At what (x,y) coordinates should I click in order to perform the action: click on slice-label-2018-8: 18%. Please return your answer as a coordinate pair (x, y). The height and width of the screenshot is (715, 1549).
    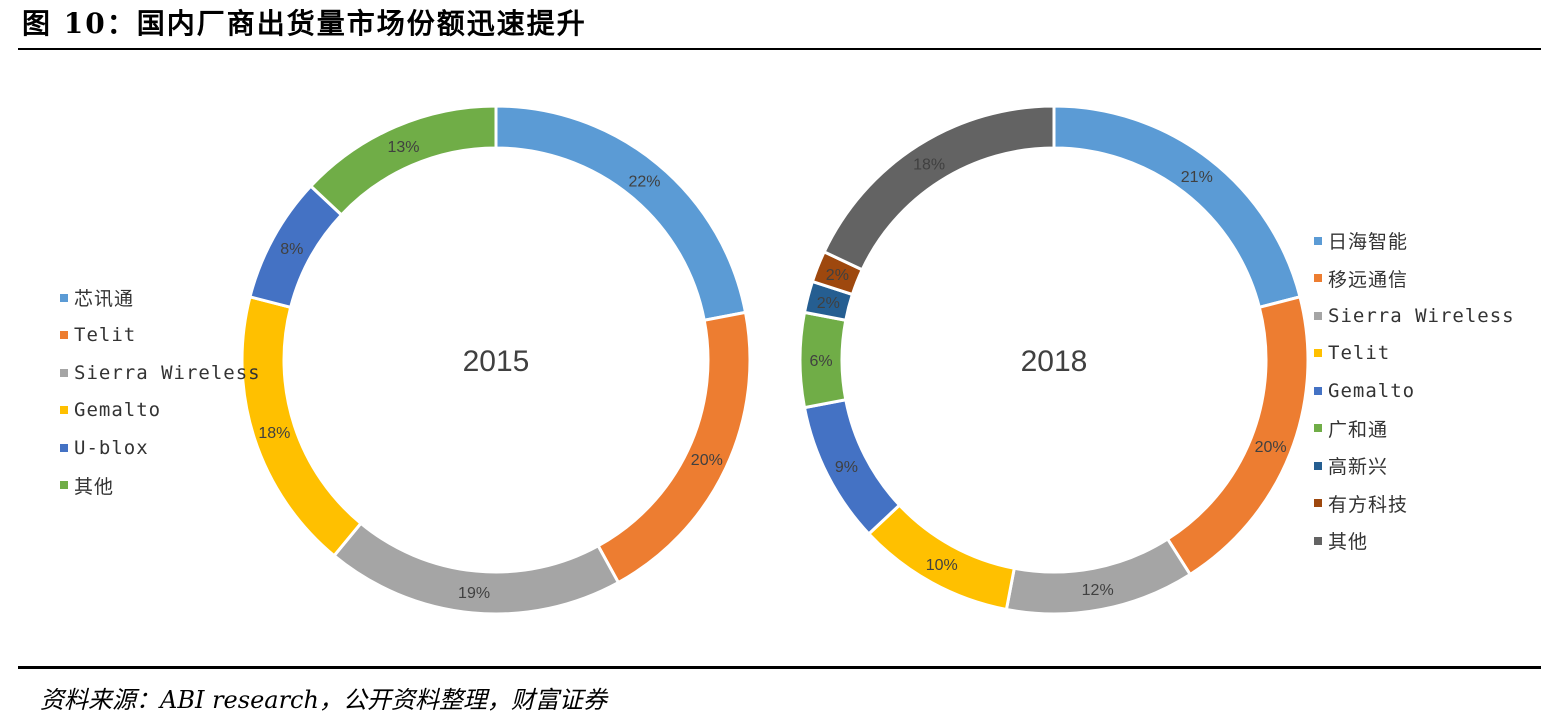
    Looking at the image, I should click on (929, 164).